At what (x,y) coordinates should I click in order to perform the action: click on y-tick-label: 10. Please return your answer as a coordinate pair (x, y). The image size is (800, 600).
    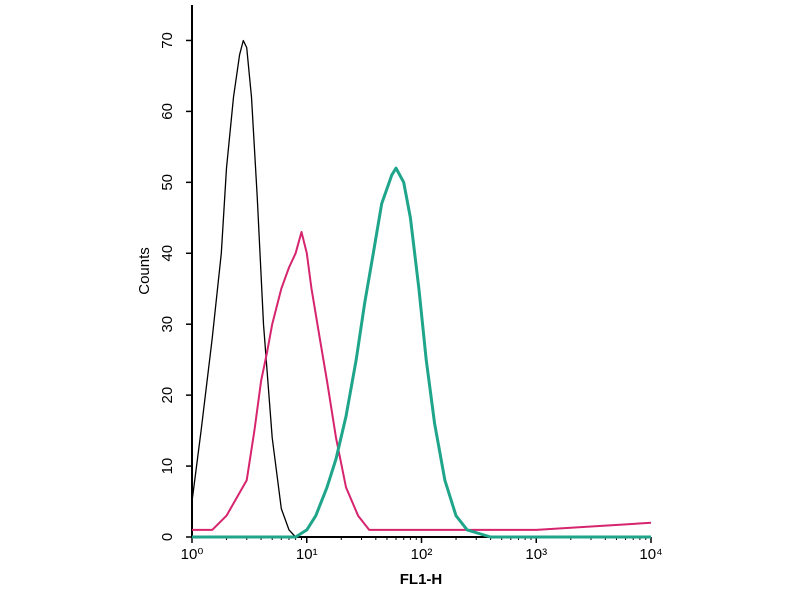
    Looking at the image, I should click on (167, 466).